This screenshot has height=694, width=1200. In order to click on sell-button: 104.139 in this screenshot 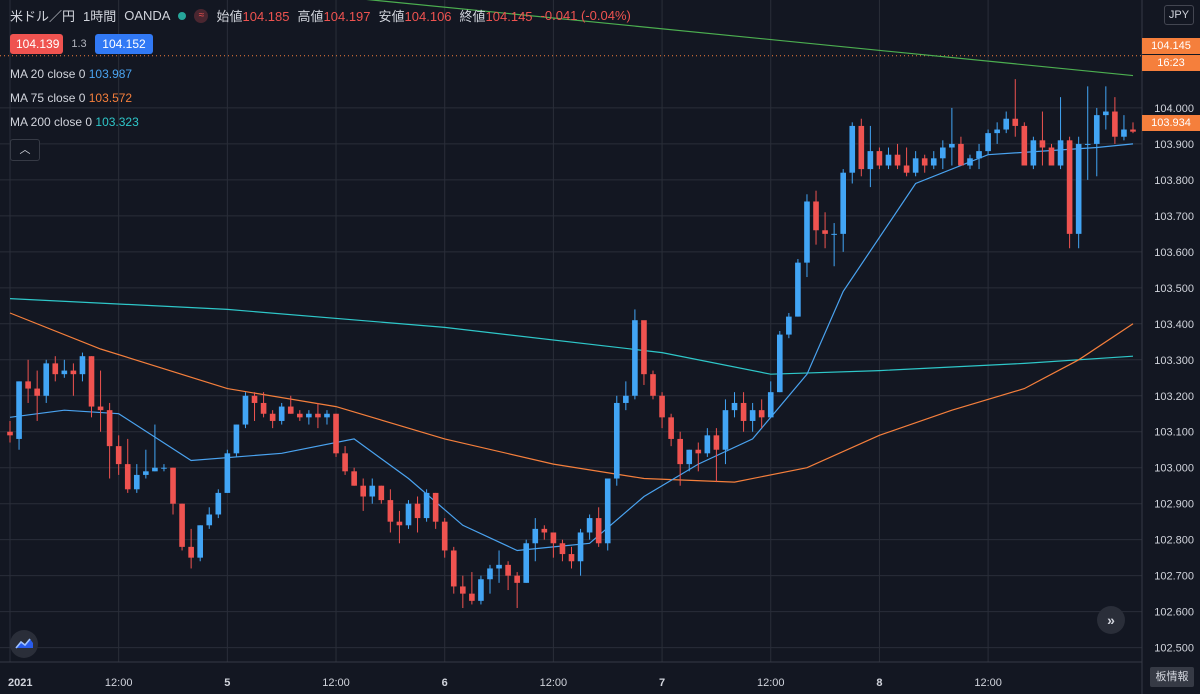, I will do `click(36, 44)`.